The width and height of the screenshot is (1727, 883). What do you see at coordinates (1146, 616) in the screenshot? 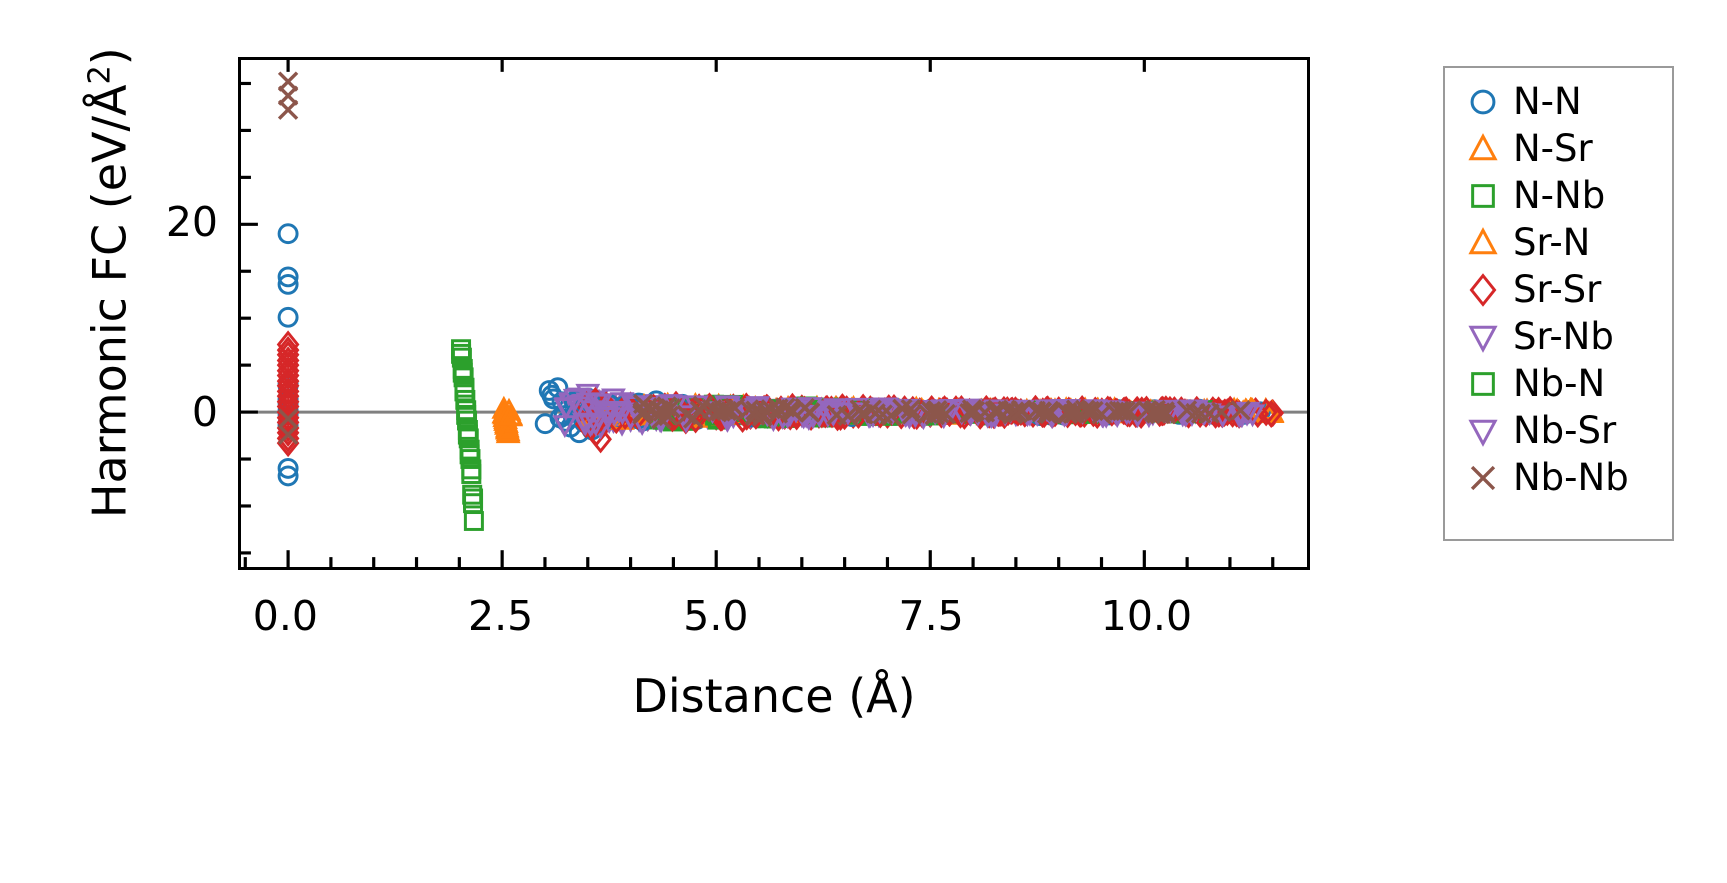
I see `x-tick-label: 10.0` at bounding box center [1146, 616].